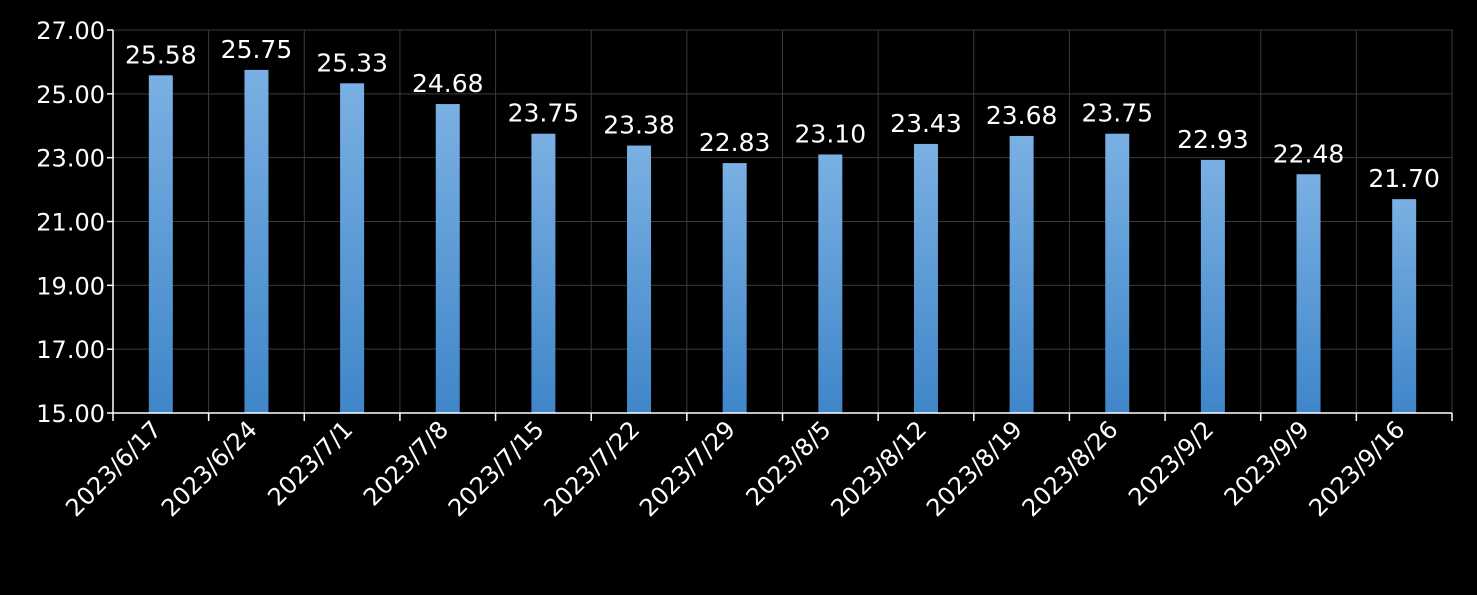 The width and height of the screenshot is (1477, 595). What do you see at coordinates (1213, 139) in the screenshot?
I see `data-label: 22.93` at bounding box center [1213, 139].